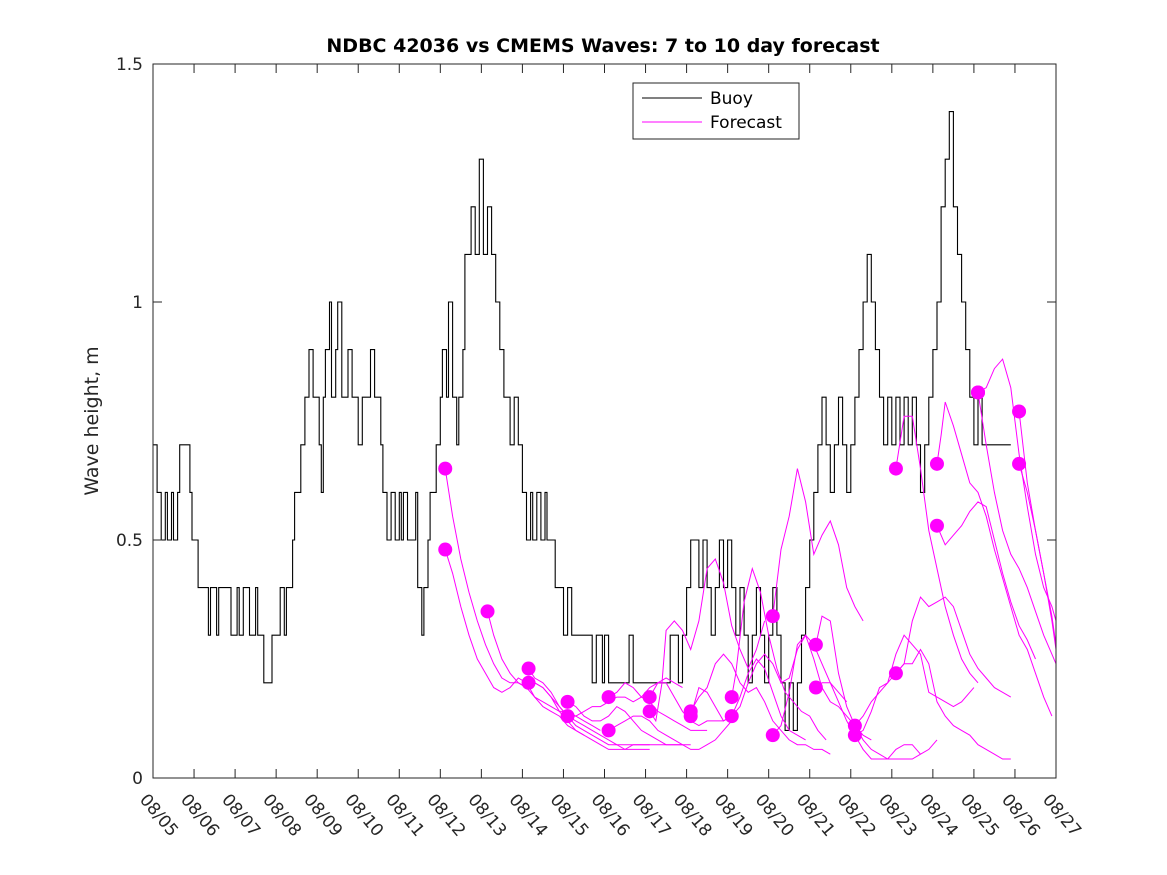  What do you see at coordinates (129, 541) in the screenshot?
I see `y-tick-label: 0.5` at bounding box center [129, 541].